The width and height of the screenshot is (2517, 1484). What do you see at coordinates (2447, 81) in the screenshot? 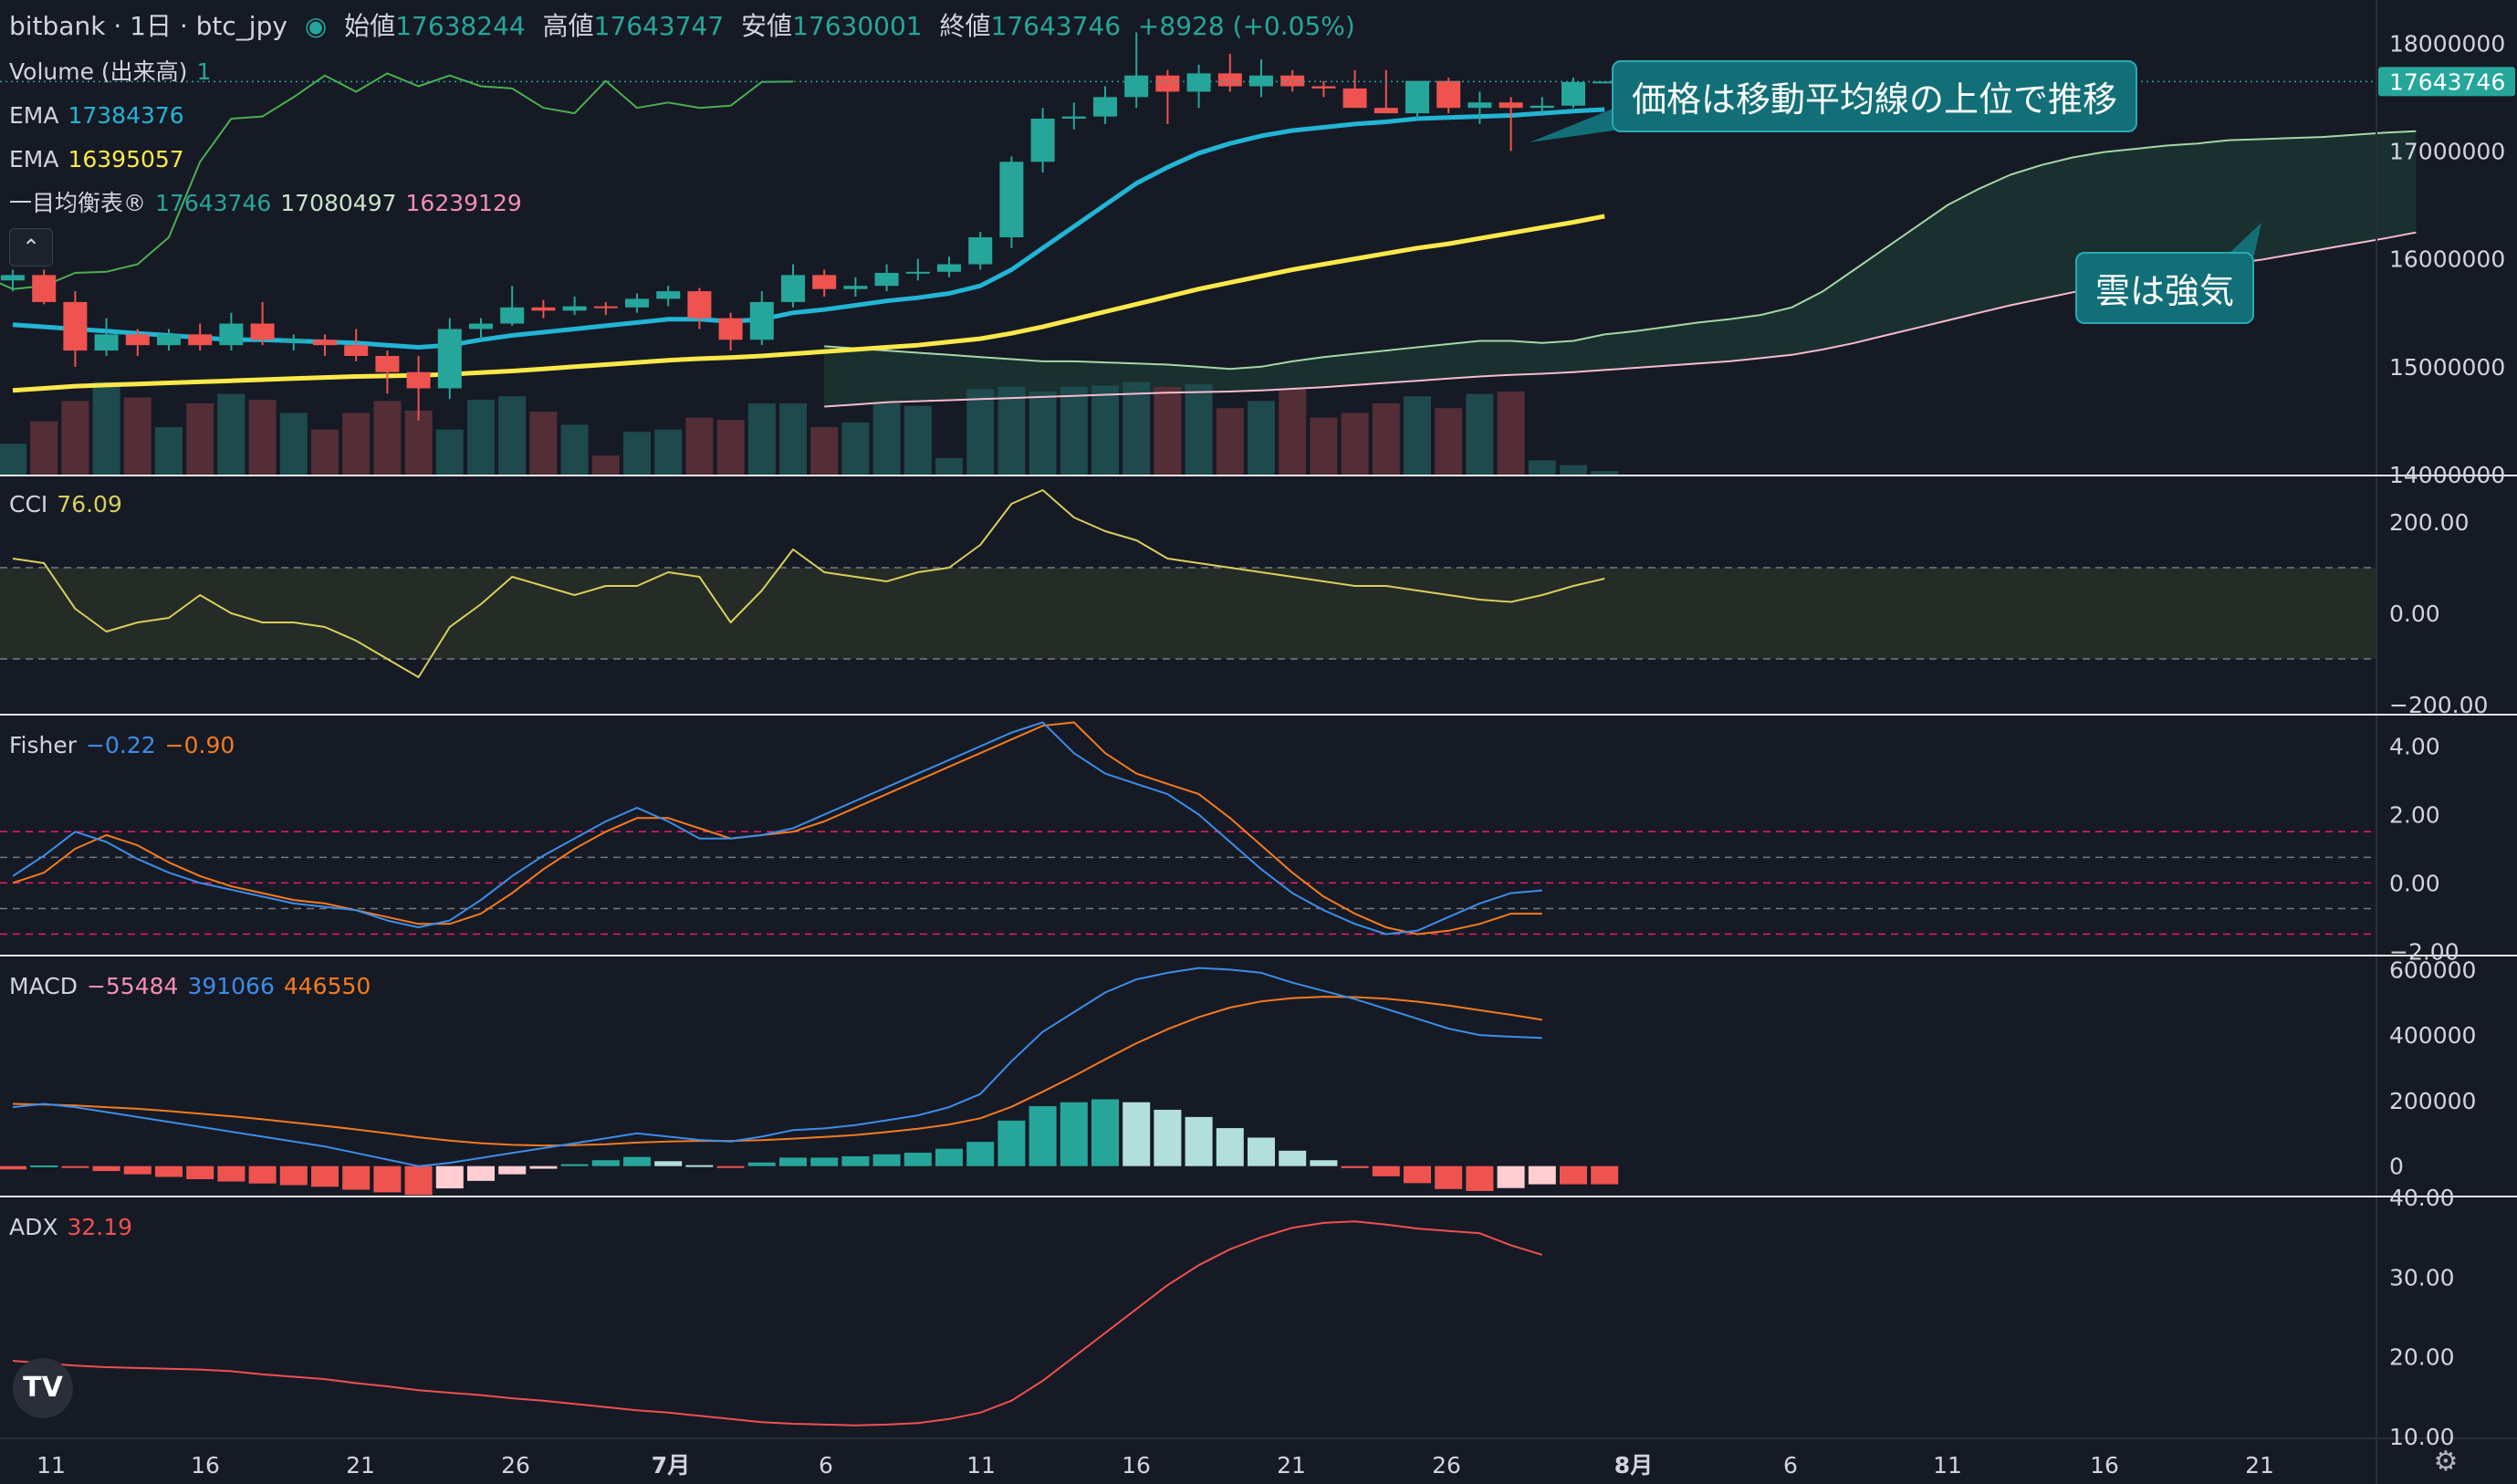
I see `last-price-text: 17643746` at bounding box center [2447, 81].